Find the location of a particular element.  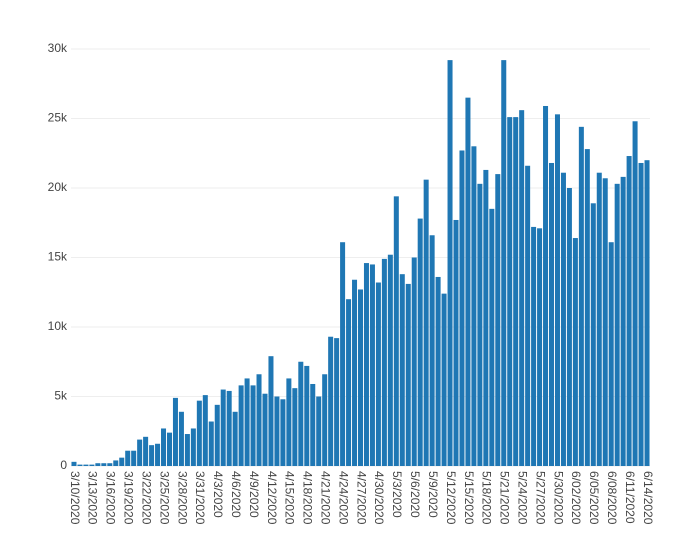

x-tick-label: 5/6/2020 is located at coordinates (415, 494).